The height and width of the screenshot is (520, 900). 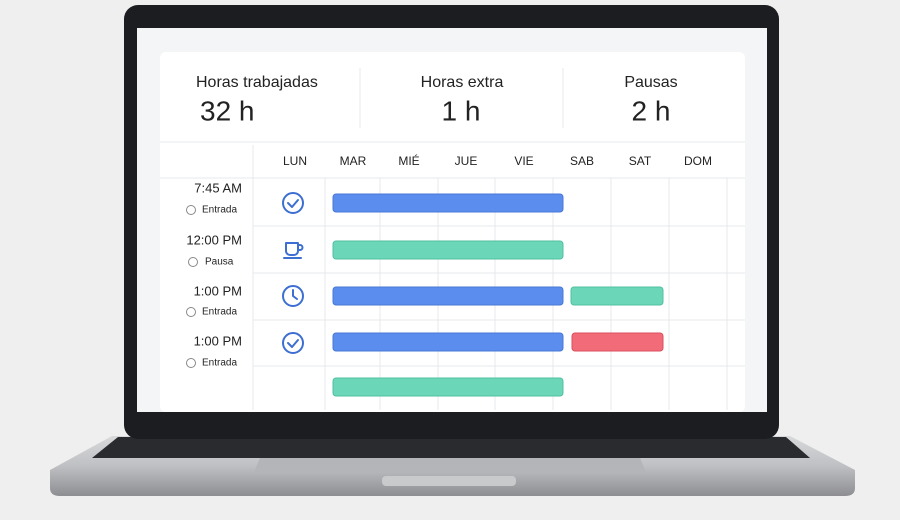 What do you see at coordinates (698, 161) in the screenshot?
I see `day-label: DOM` at bounding box center [698, 161].